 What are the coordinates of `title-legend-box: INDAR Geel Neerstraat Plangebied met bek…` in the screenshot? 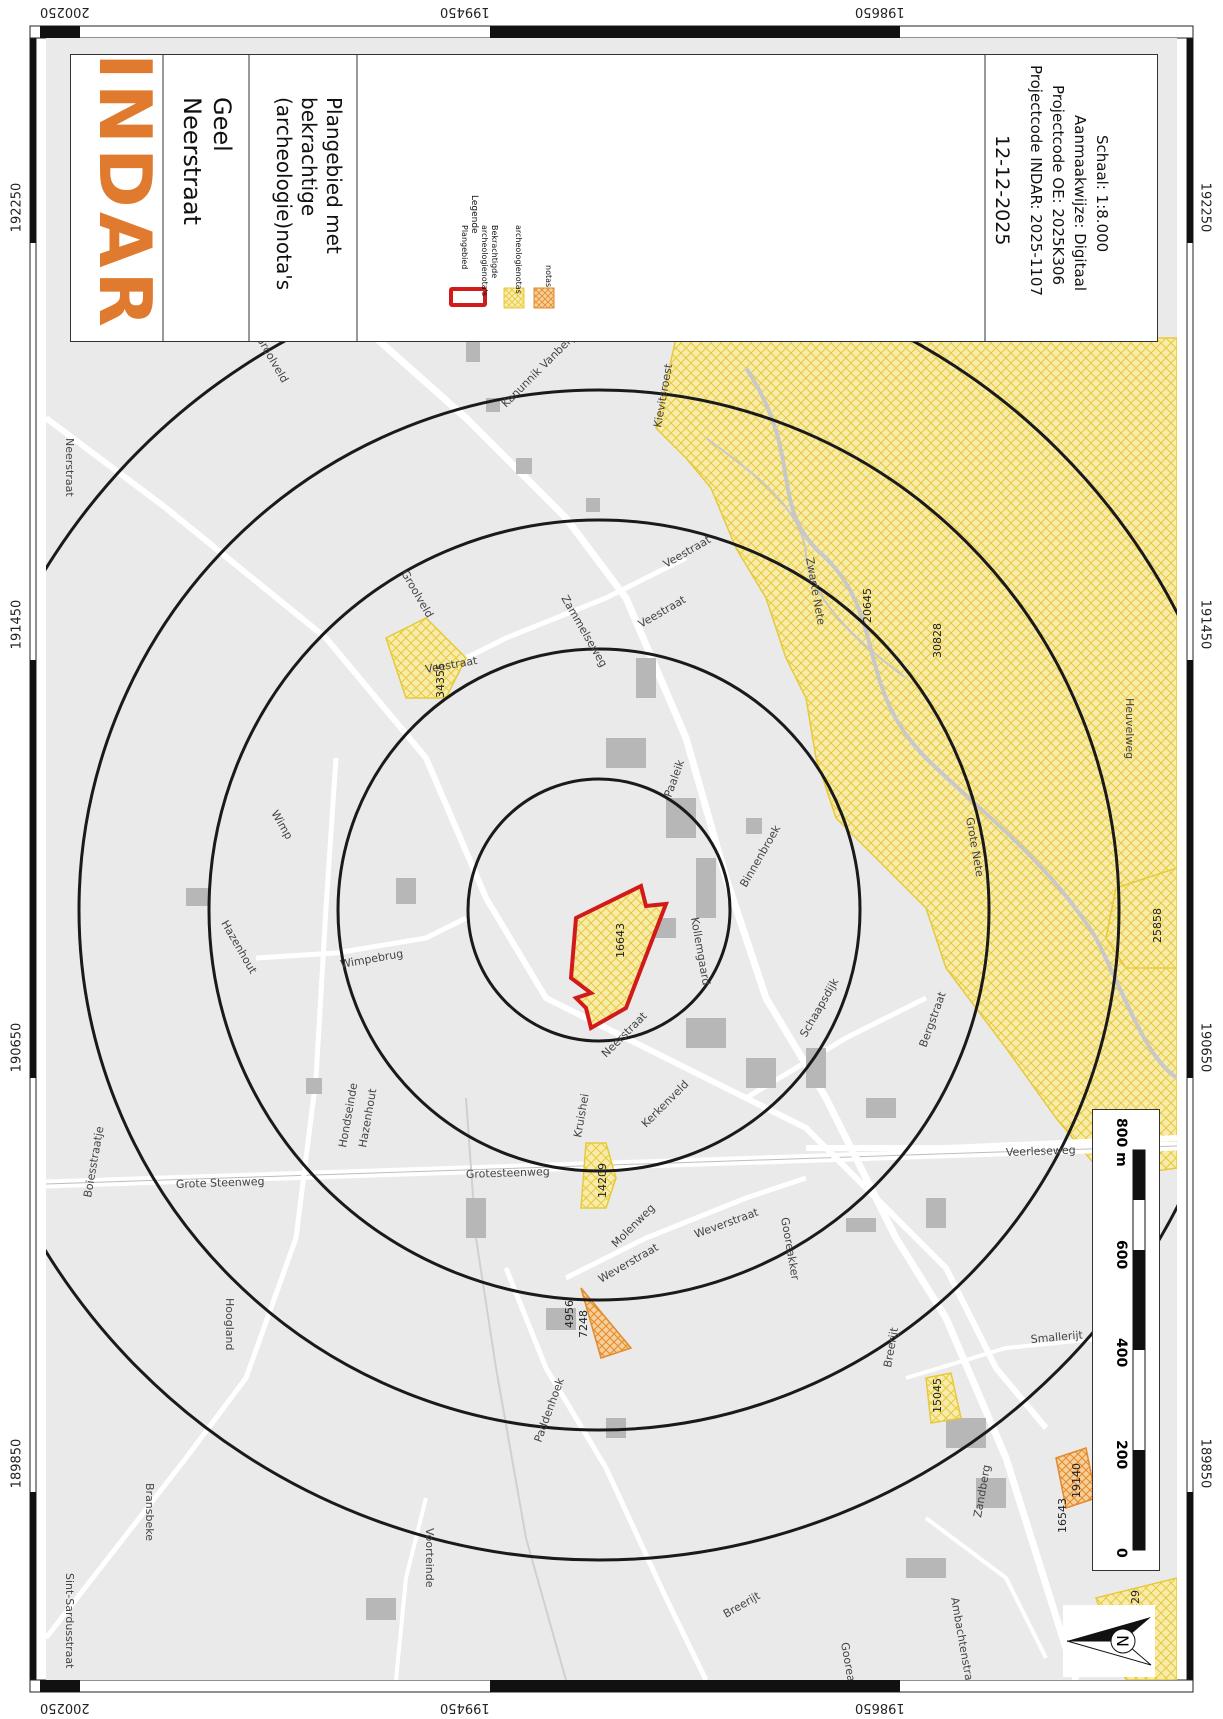 It's located at (614, 197).